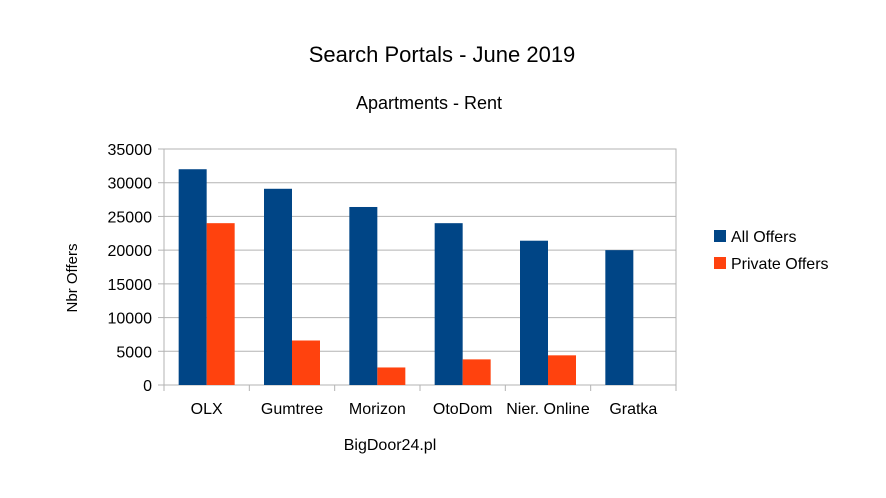  Describe the element at coordinates (292, 409) in the screenshot. I see `x-tick-label: Gumtree` at that location.